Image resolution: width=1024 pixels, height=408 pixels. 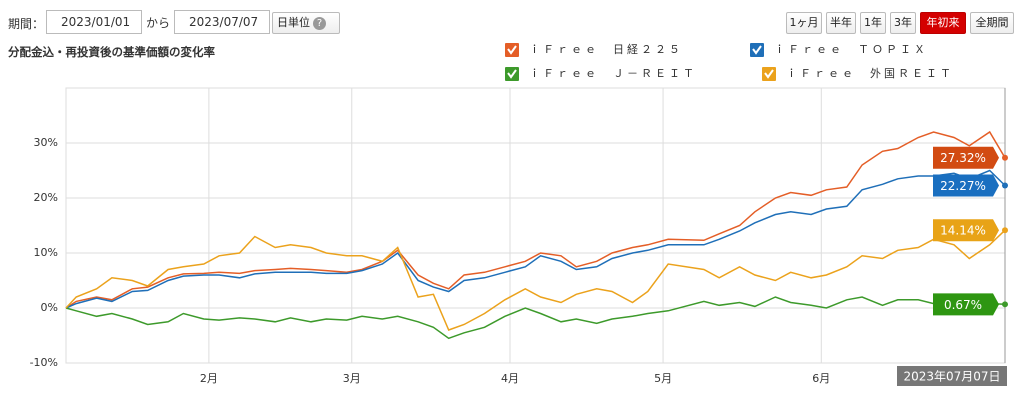 What do you see at coordinates (46, 197) in the screenshot?
I see `y-tick-label: 20%` at bounding box center [46, 197].